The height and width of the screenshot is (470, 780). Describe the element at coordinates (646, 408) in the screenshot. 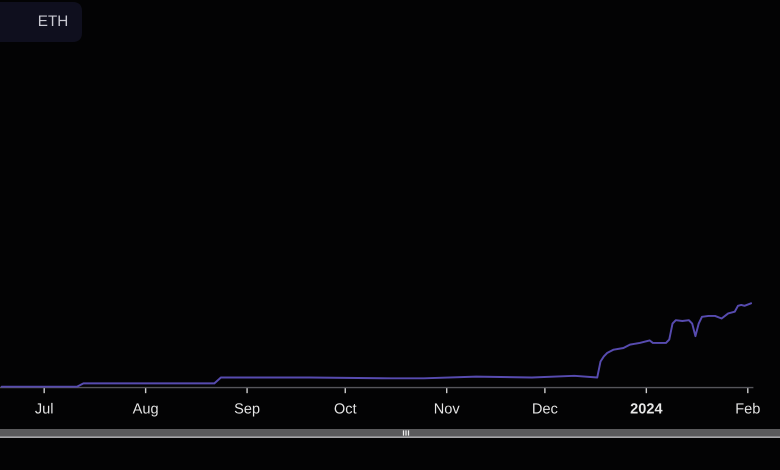

I see `x-tick-label: 2024` at that location.